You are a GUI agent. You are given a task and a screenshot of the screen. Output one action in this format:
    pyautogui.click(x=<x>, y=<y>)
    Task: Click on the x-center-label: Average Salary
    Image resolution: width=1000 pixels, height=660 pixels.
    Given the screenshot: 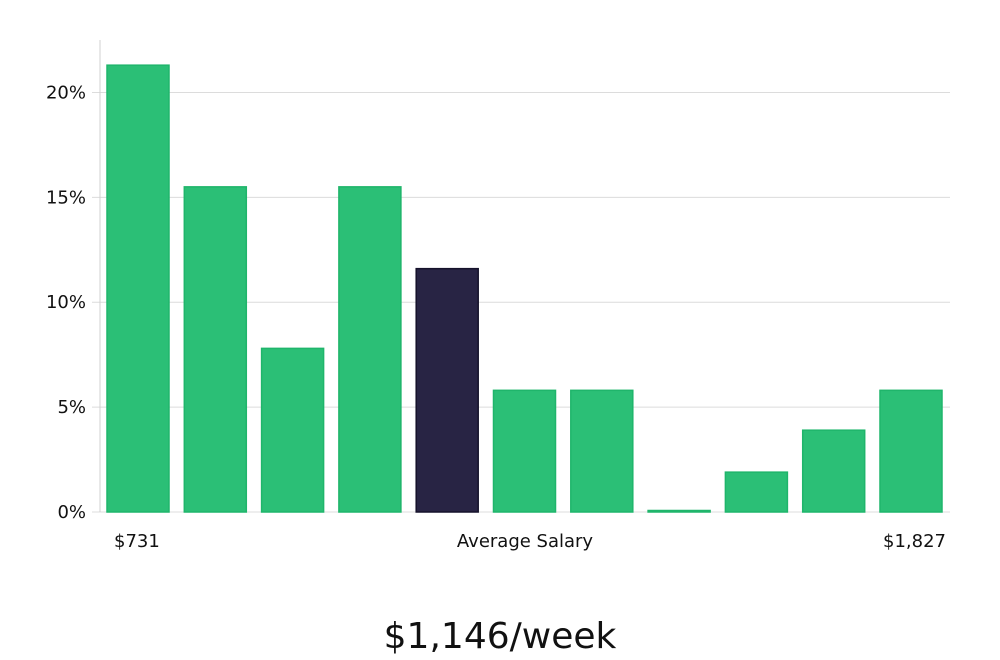 What is the action you would take?
    pyautogui.click(x=525, y=541)
    